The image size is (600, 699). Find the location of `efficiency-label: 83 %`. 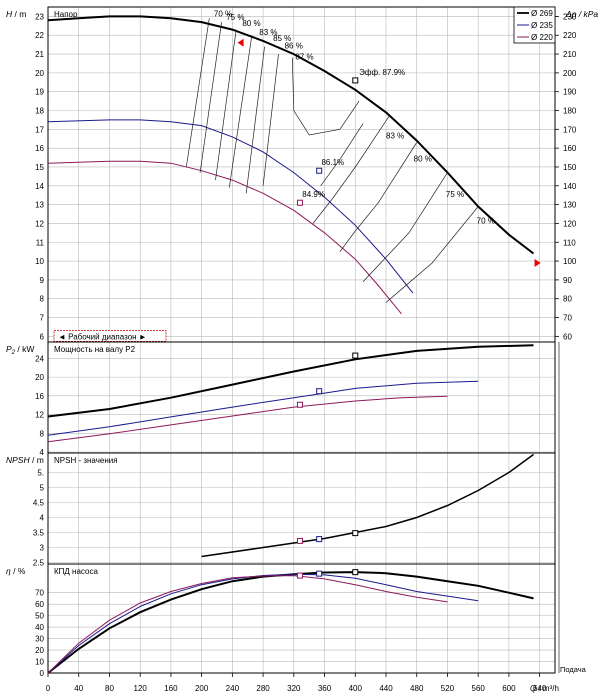

efficiency-label: 83 % is located at coordinates (268, 32).